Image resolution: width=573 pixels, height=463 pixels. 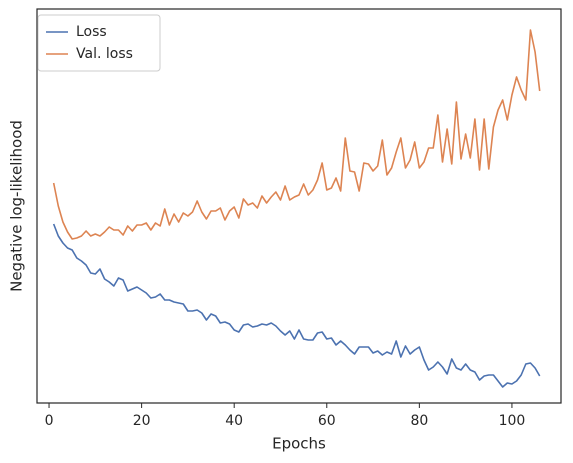 I want to click on legend-label: Loss, so click(x=91, y=32).